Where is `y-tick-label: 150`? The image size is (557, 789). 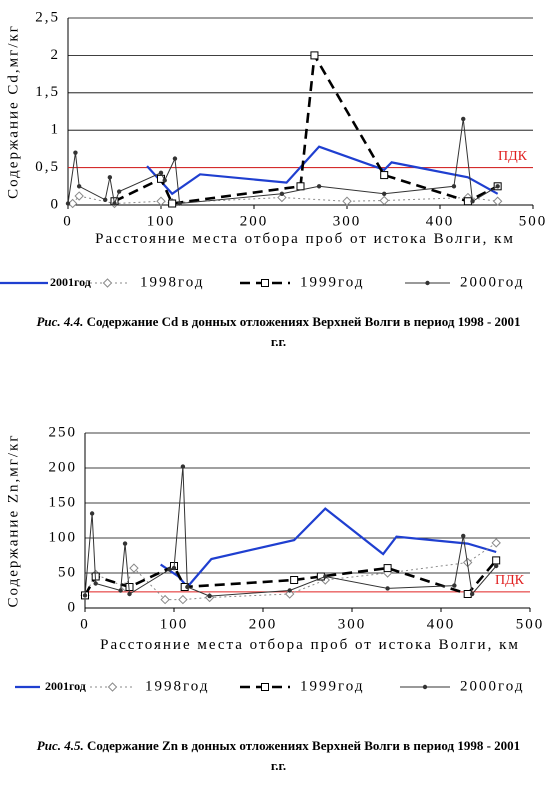
y-tick-label: 150 is located at coordinates (63, 502).